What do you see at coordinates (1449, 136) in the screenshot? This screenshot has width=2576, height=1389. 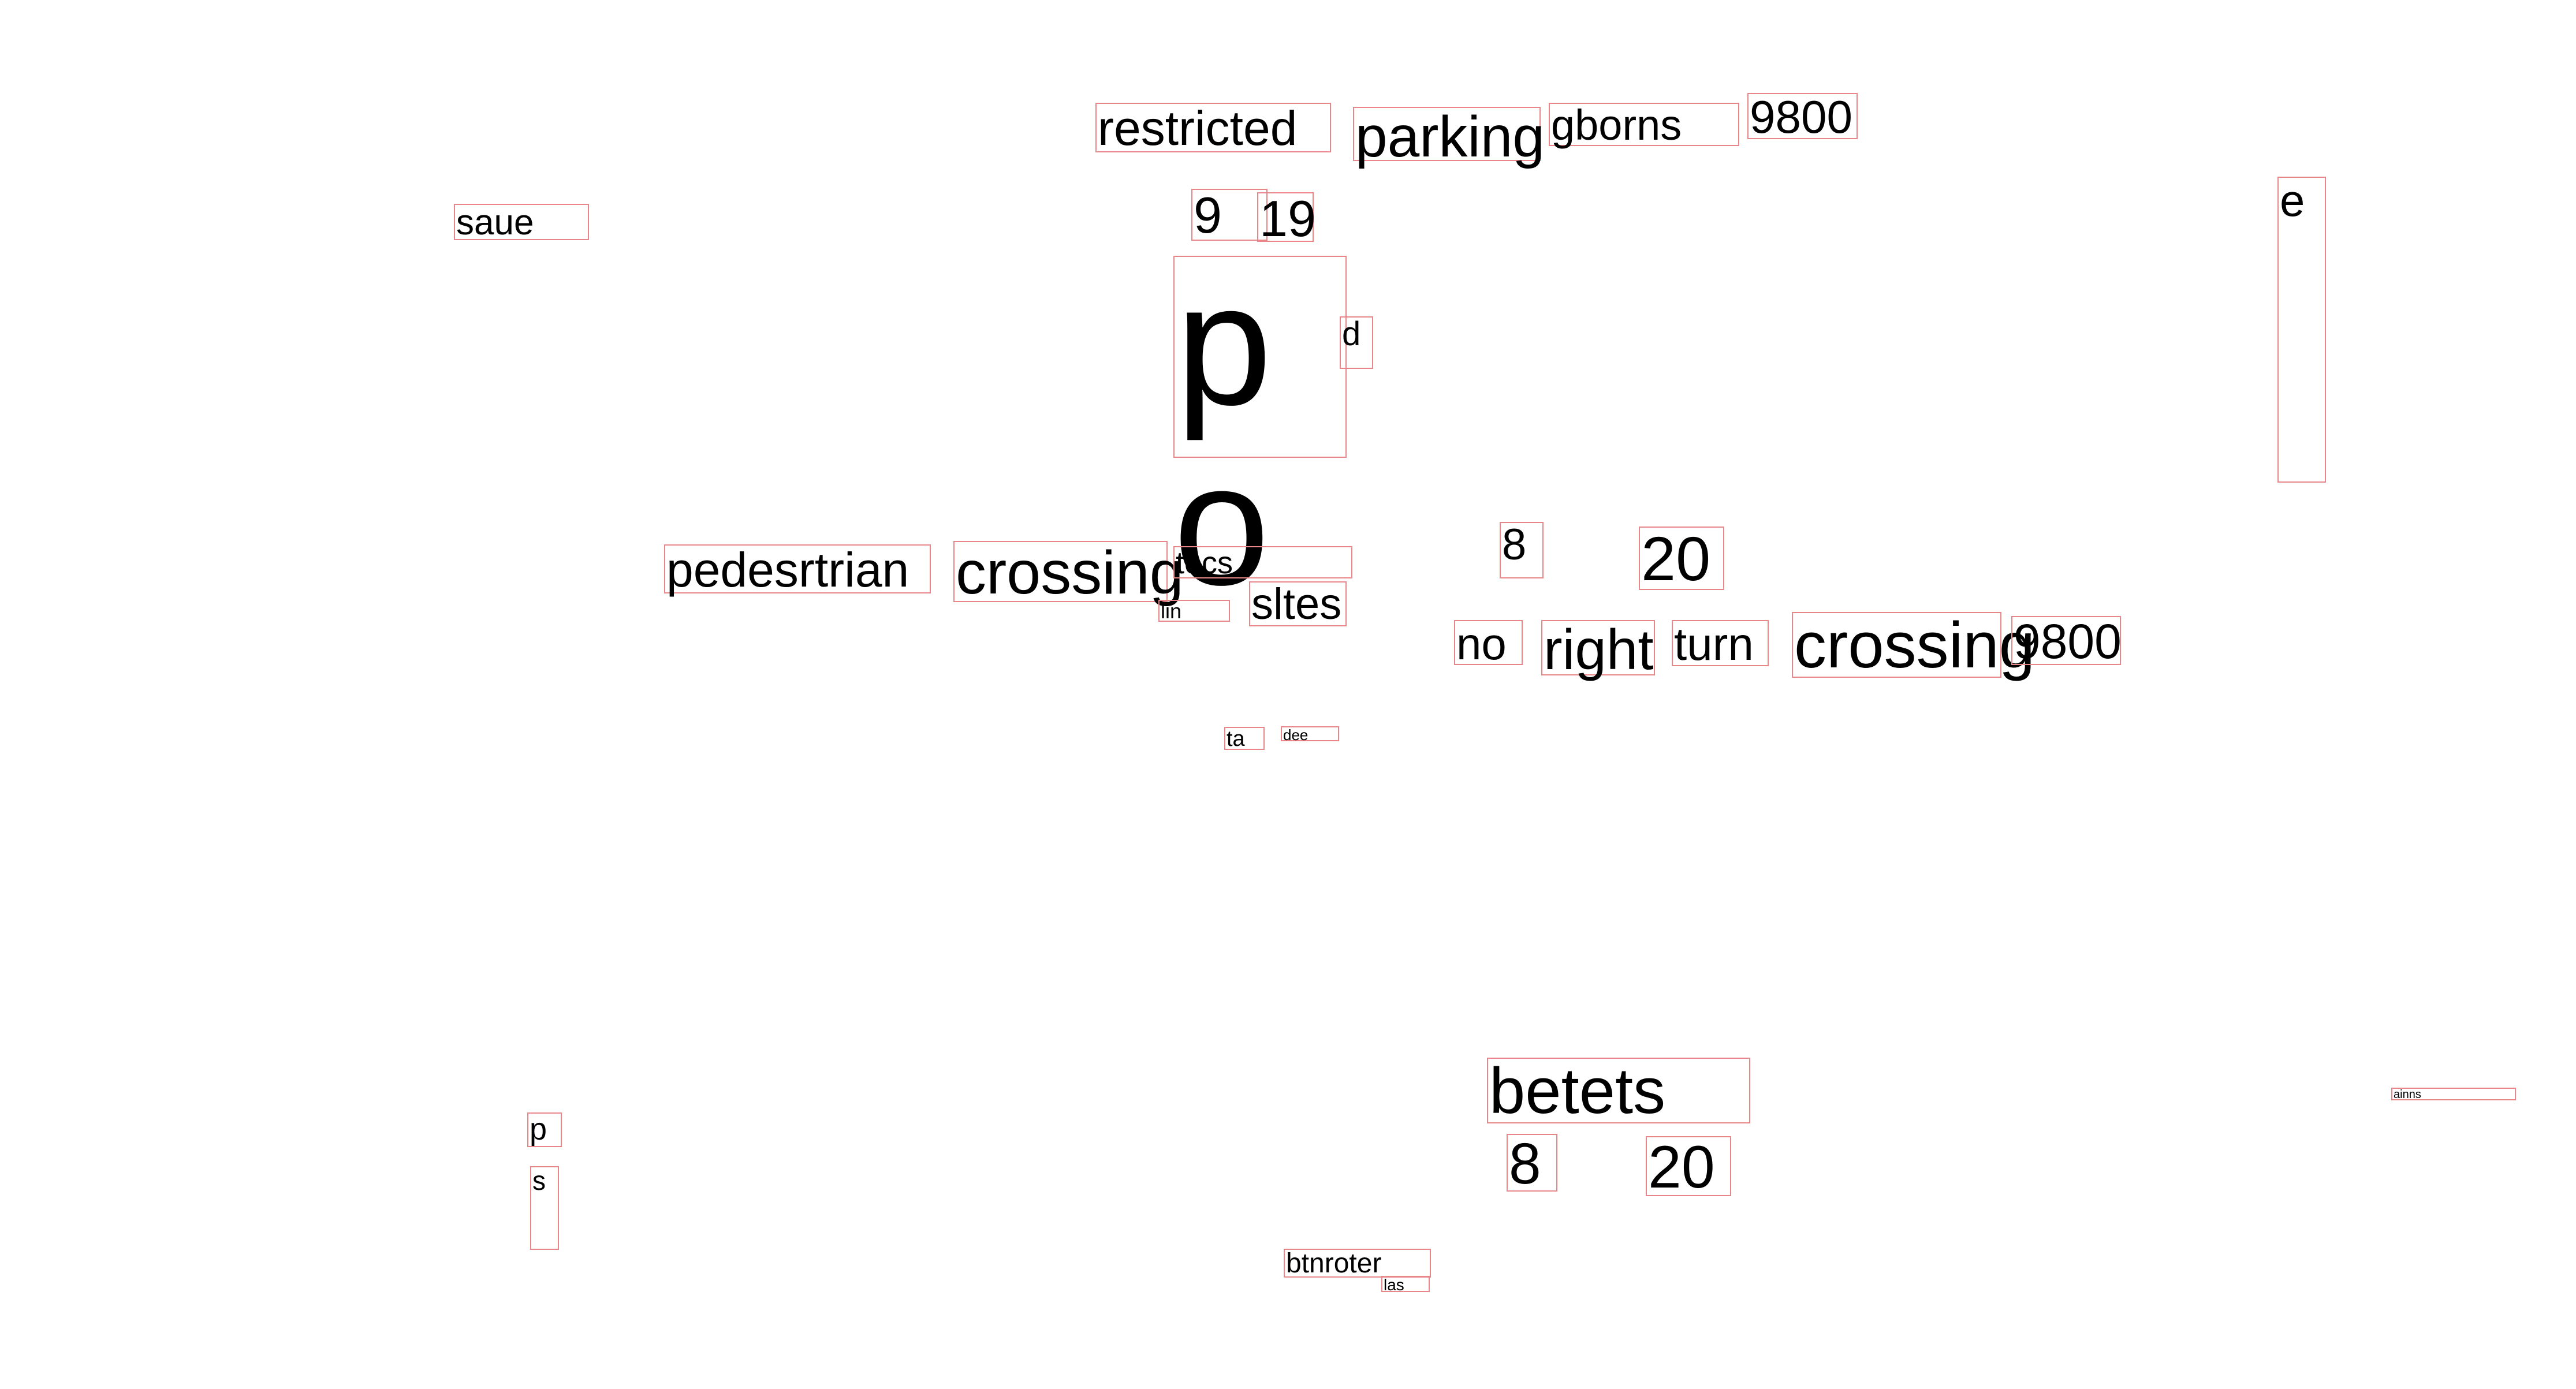 I see `word-parking: parking` at bounding box center [1449, 136].